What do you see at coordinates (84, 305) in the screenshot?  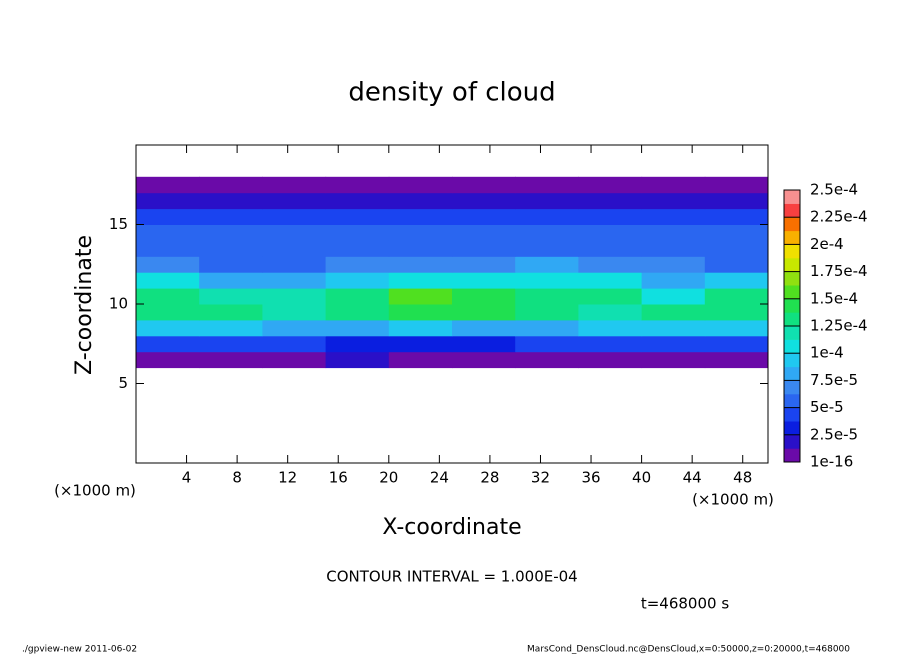 I see `y-axis-label: Z-coordinate` at bounding box center [84, 305].